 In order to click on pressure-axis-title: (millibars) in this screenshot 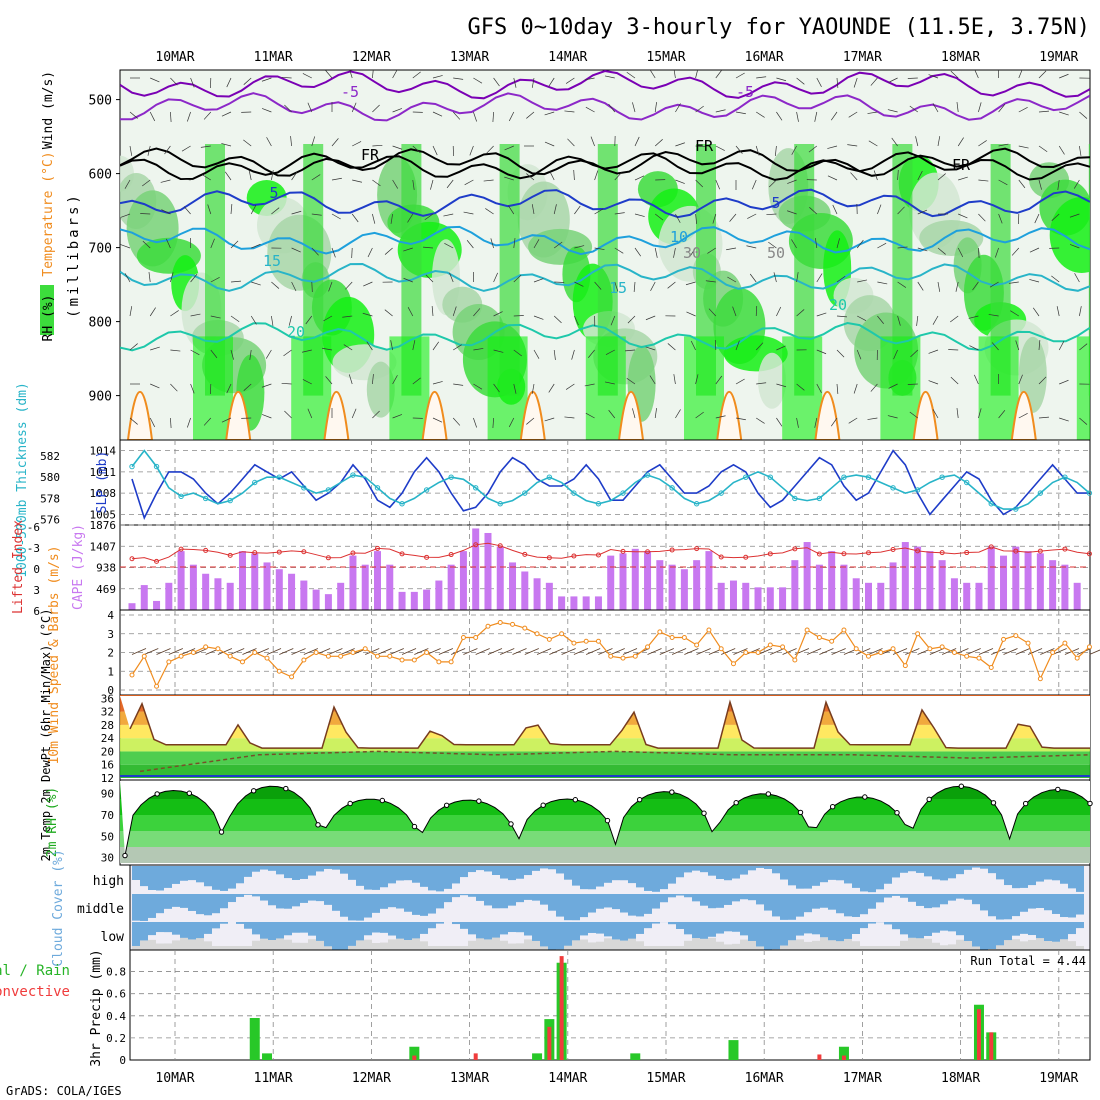, I will do `click(74, 255)`.